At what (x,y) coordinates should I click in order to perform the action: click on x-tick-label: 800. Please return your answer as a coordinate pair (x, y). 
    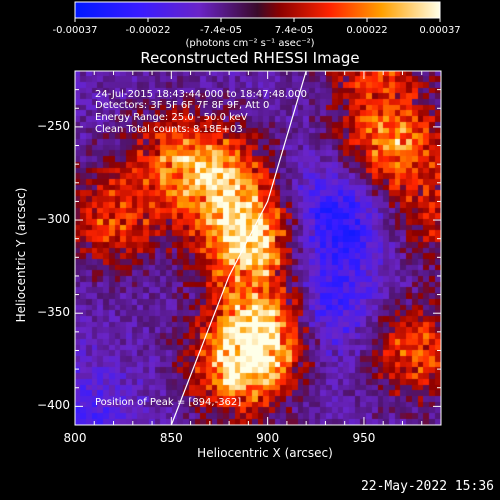
    Looking at the image, I should click on (75, 438).